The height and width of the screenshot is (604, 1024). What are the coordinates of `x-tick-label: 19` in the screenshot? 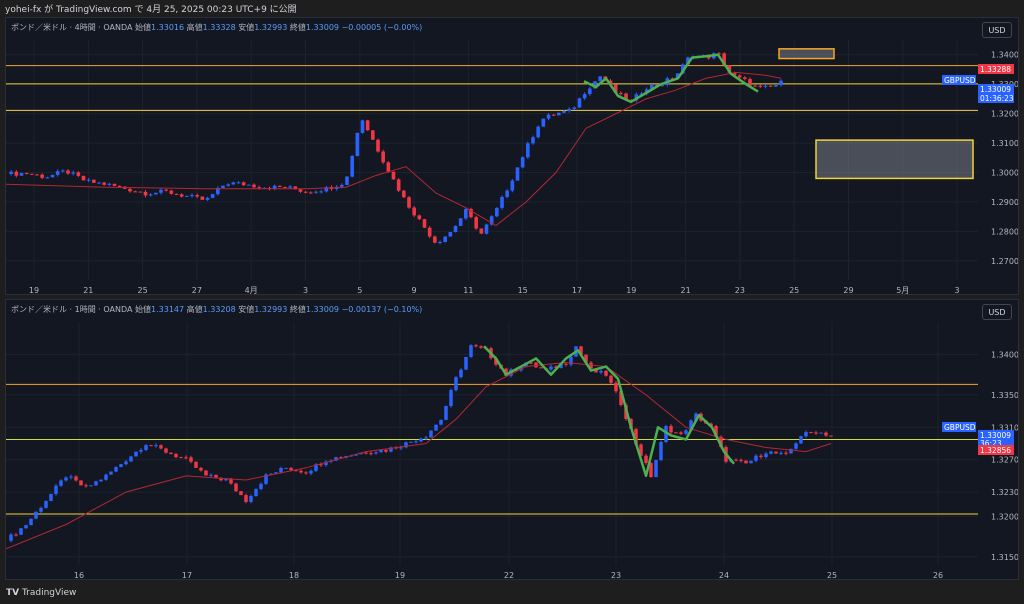 It's located at (34, 290).